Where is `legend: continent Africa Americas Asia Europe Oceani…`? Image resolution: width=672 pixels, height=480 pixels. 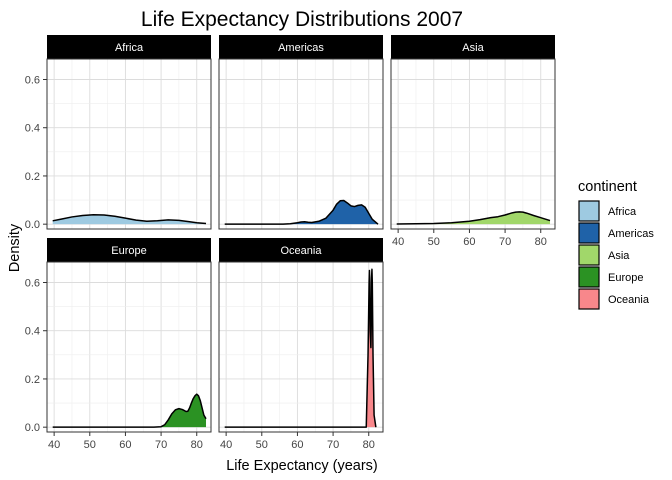
legend: continent Africa Americas Asia Europe Oceani… is located at coordinates (616, 244).